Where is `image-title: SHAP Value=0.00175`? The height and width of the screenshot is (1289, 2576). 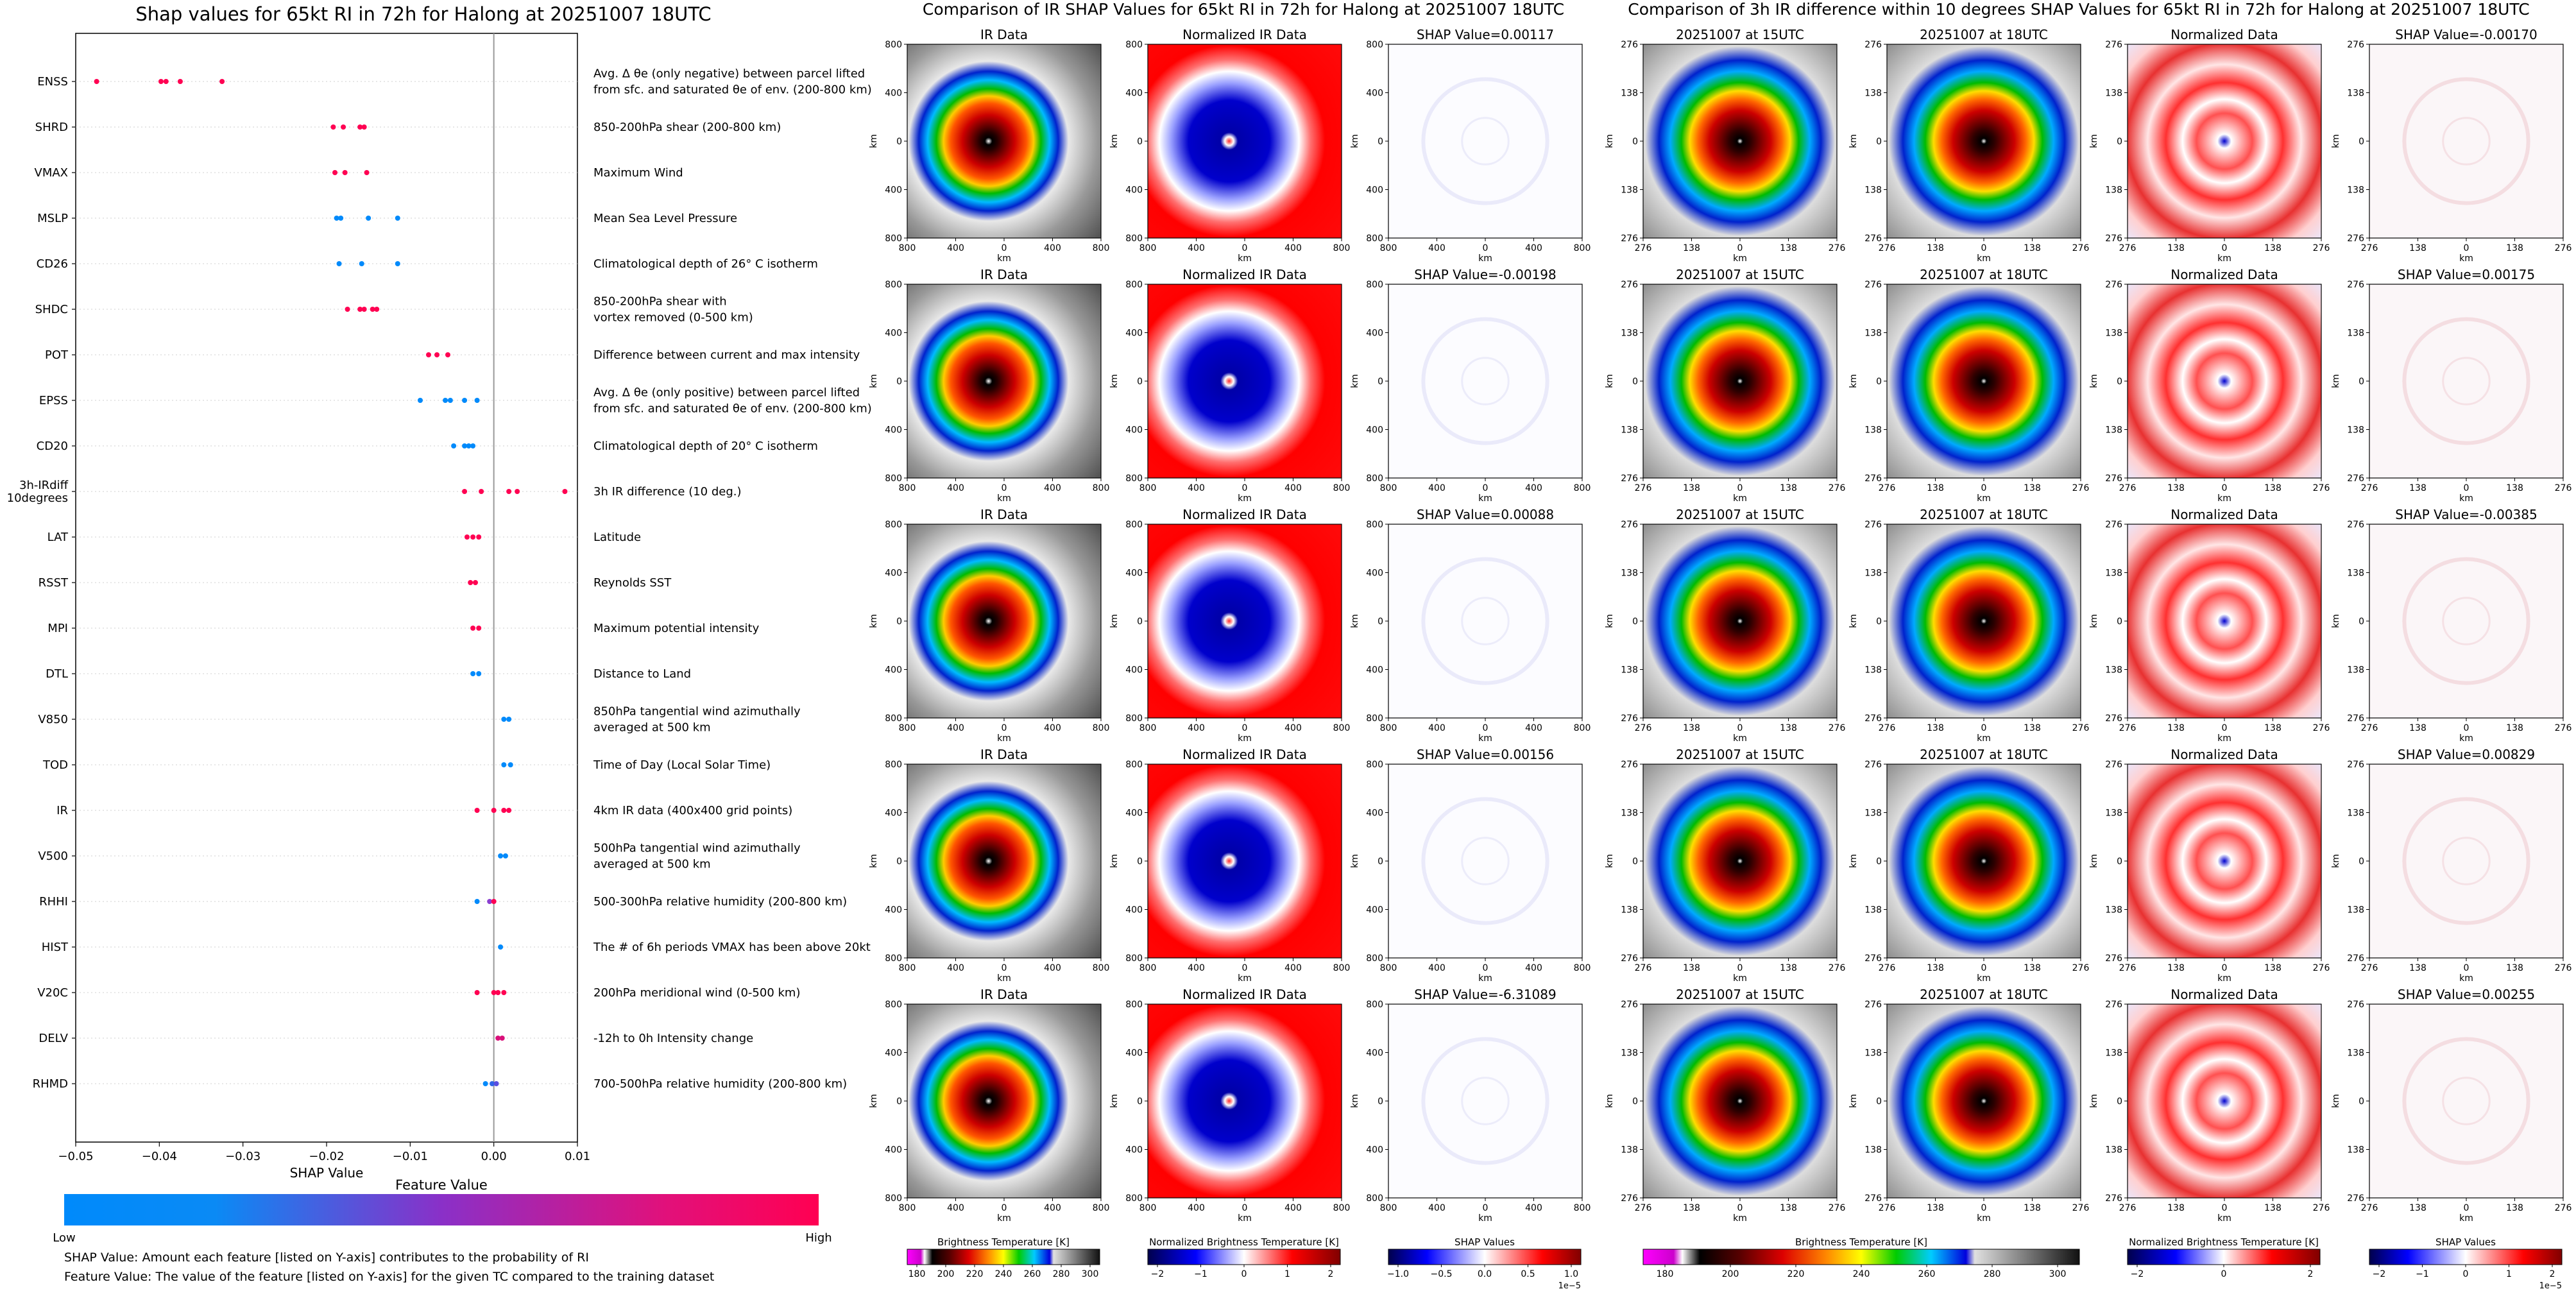
image-title: SHAP Value=0.00175 is located at coordinates (2466, 274).